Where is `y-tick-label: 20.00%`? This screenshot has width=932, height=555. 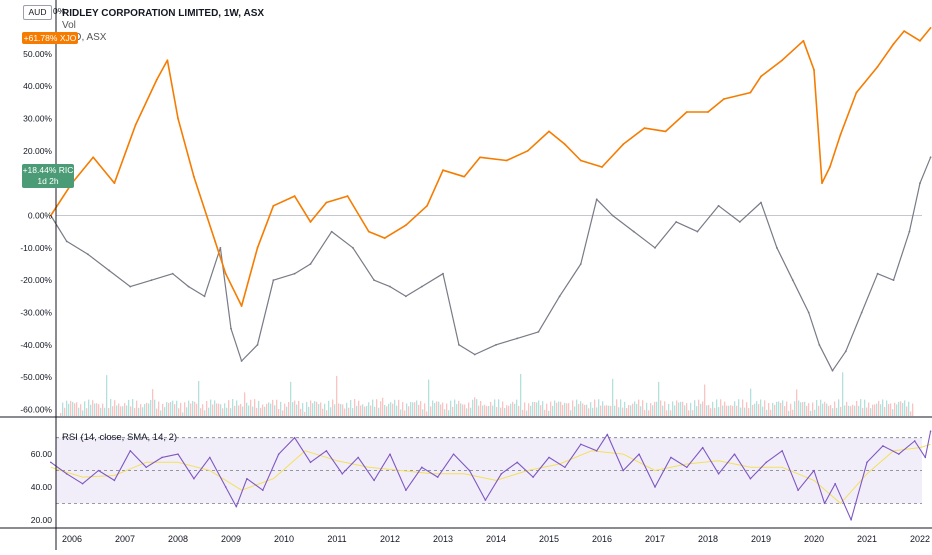 y-tick-label: 20.00% is located at coordinates (37, 151).